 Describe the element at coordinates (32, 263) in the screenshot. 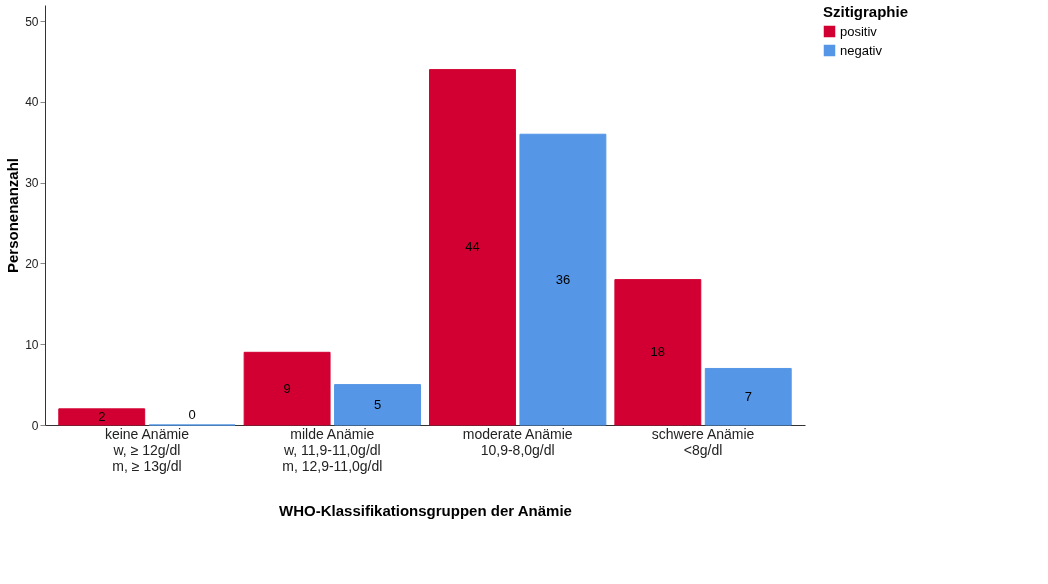

I see `y-tick-label: 20` at that location.